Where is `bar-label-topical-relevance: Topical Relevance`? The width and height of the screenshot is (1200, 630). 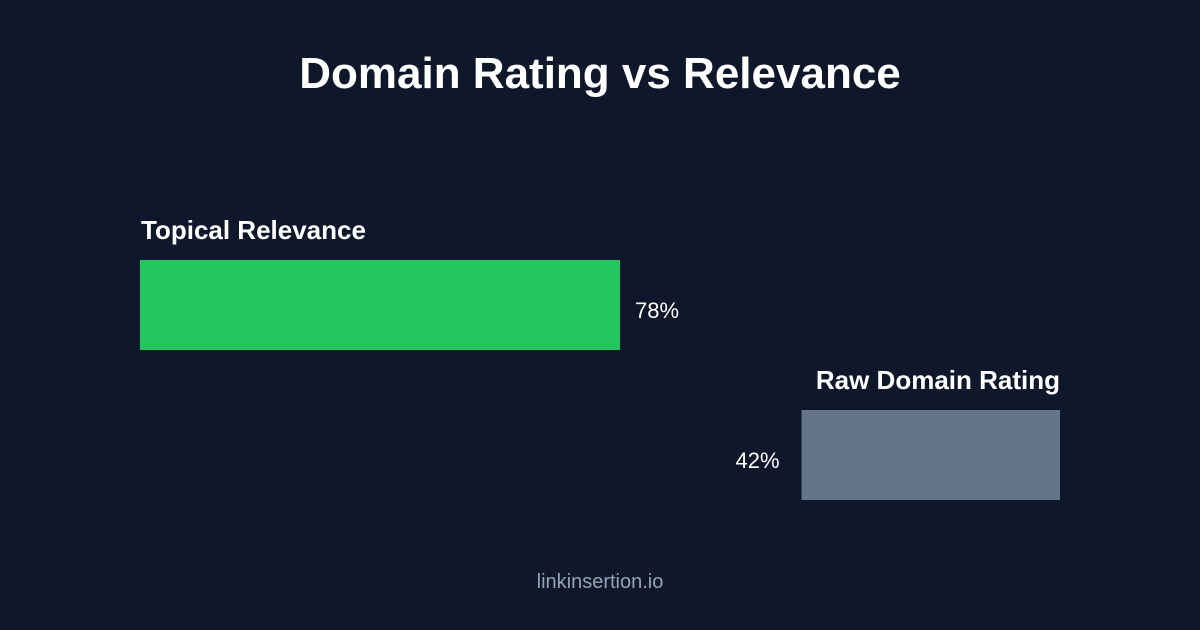 bar-label-topical-relevance: Topical Relevance is located at coordinates (253, 230).